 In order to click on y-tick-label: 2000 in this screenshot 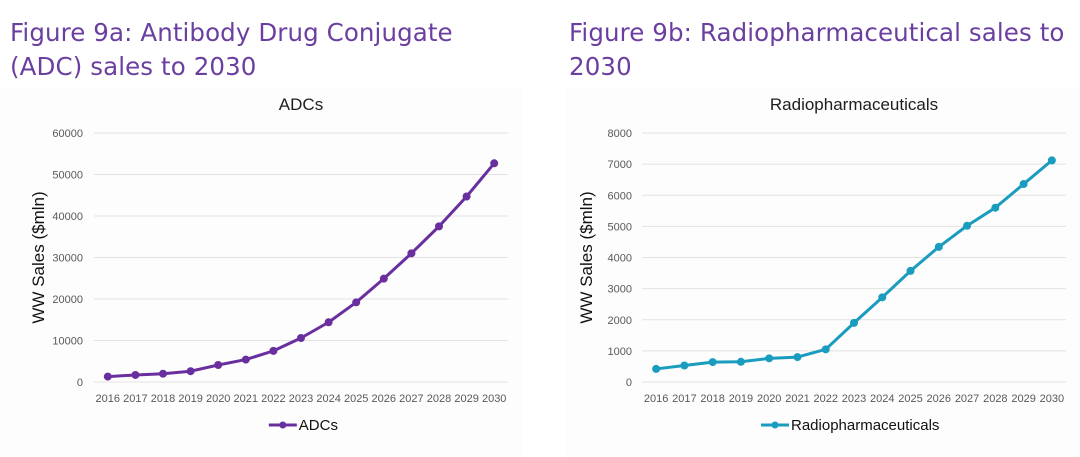, I will do `click(620, 321)`.